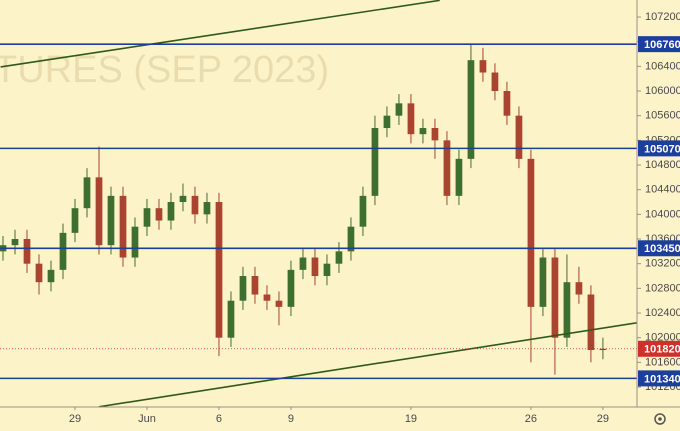 This screenshot has height=431, width=680. Describe the element at coordinates (164, 70) in the screenshot. I see `watermark: TURES (SEP 2023)` at that location.